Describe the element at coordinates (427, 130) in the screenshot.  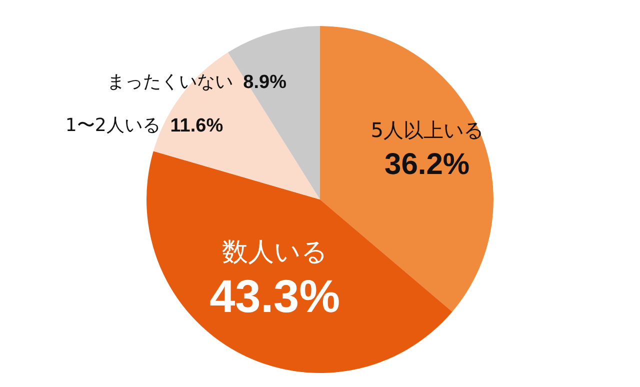
I see `slice-label: 5人以上いる` at that location.